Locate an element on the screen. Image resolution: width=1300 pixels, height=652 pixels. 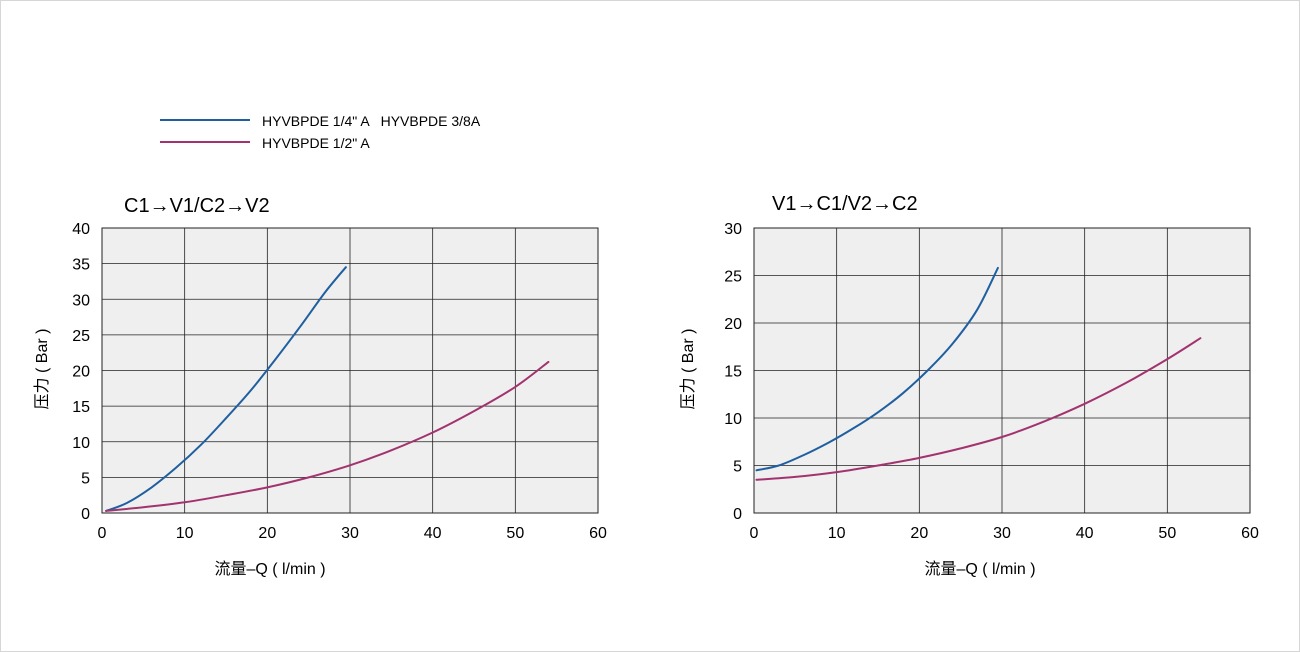
chart-title: C1→V1/C2→V2 is located at coordinates (197, 206).